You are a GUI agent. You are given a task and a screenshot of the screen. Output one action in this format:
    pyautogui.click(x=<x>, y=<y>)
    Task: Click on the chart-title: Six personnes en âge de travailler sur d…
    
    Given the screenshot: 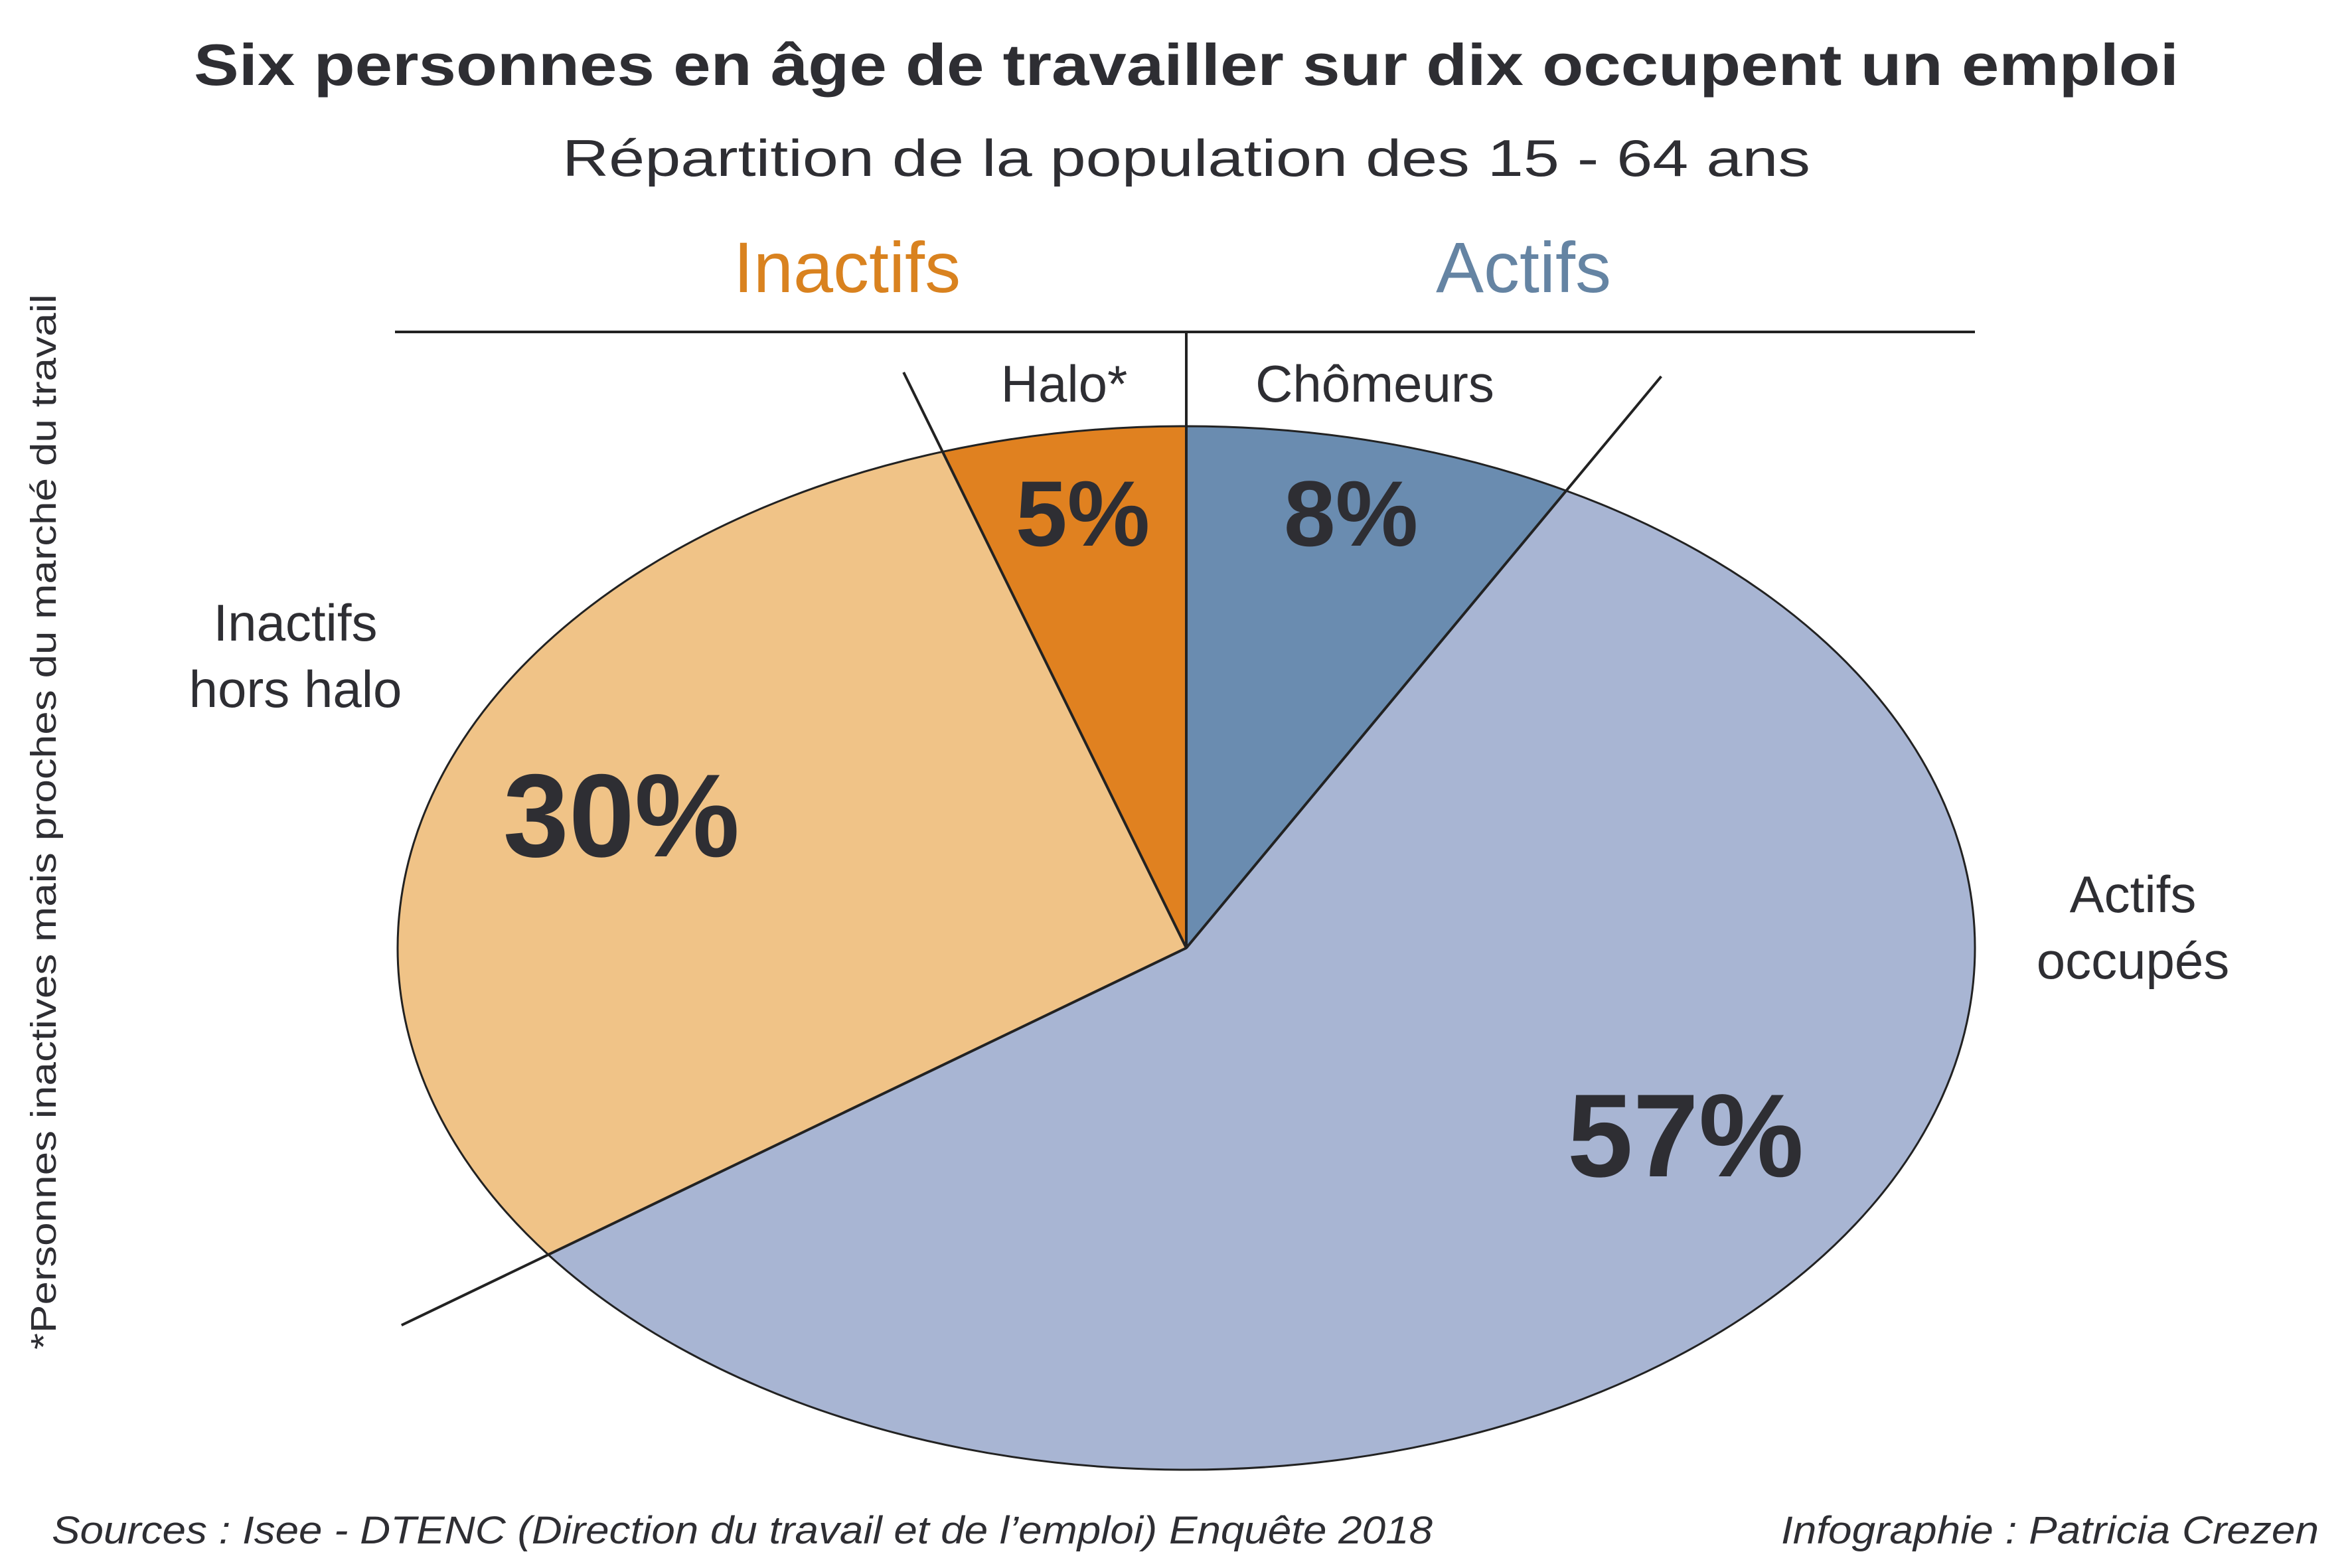 What is the action you would take?
    pyautogui.click(x=1187, y=65)
    